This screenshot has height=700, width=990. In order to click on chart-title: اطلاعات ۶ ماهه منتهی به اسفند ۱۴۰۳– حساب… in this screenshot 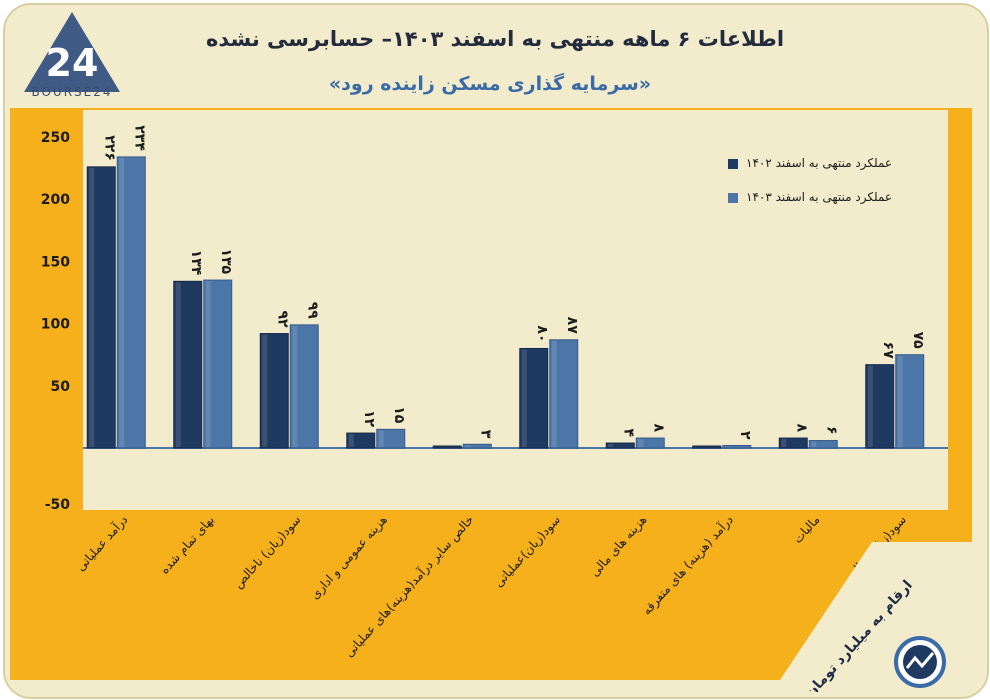, I will do `click(495, 39)`.